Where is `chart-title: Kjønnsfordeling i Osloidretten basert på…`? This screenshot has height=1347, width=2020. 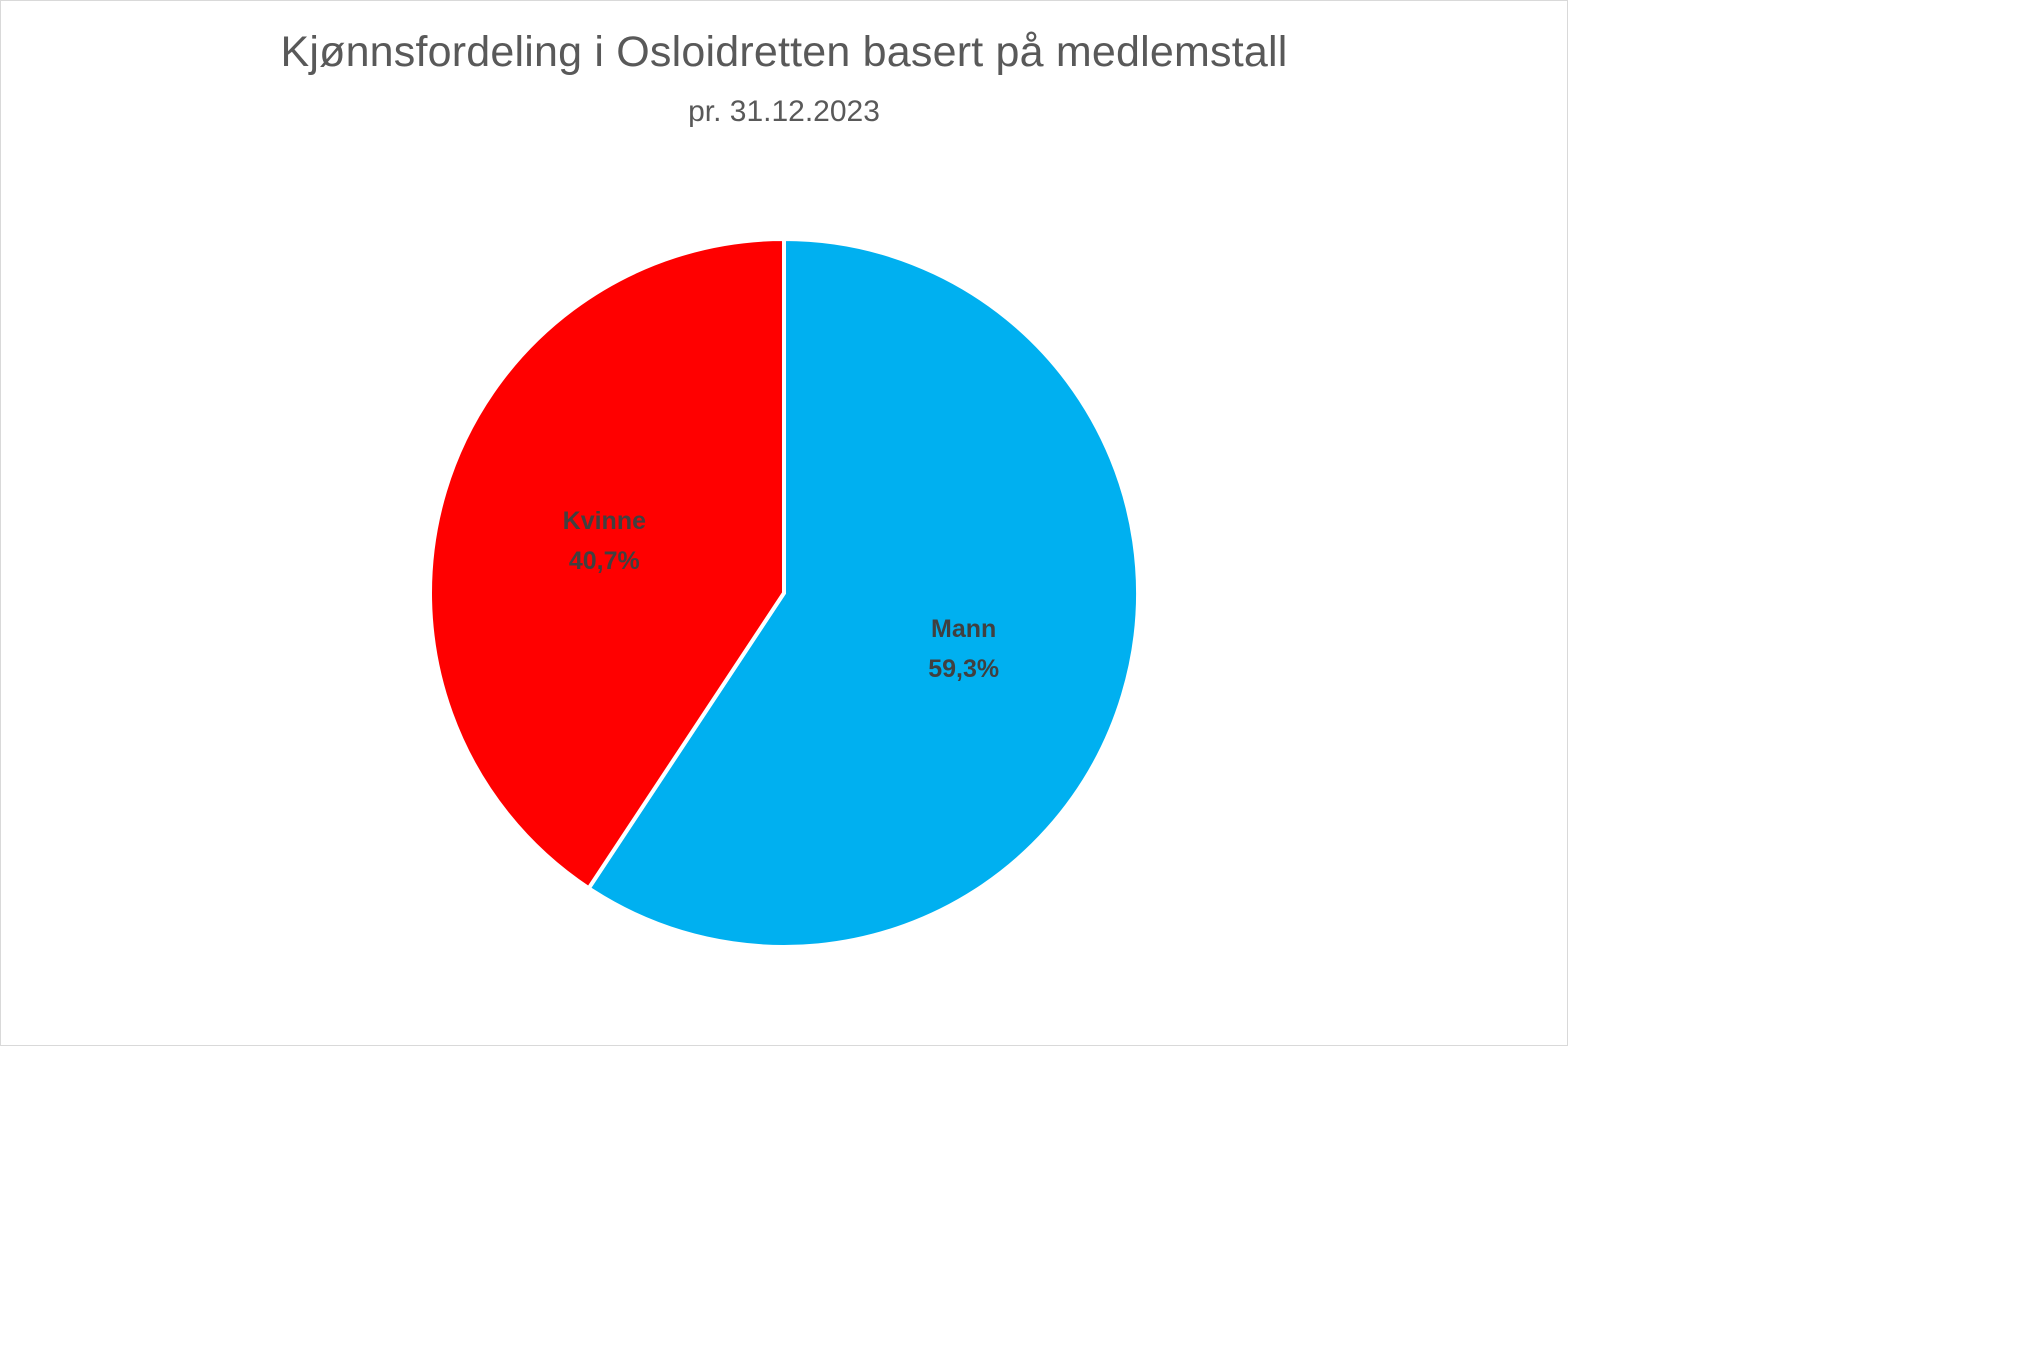 chart-title: Kjønnsfordeling i Osloidretten basert på… is located at coordinates (784, 52).